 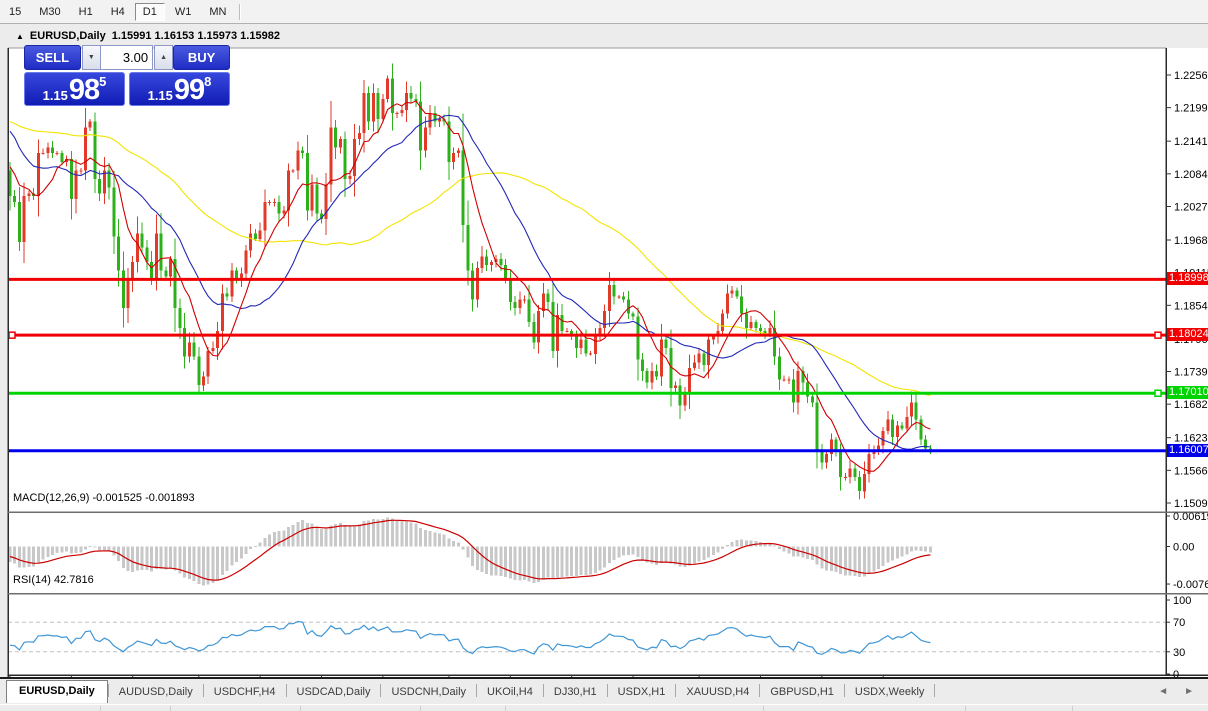 What do you see at coordinates (1187, 450) in the screenshot?
I see `hline-price-label: 1.16007` at bounding box center [1187, 450].